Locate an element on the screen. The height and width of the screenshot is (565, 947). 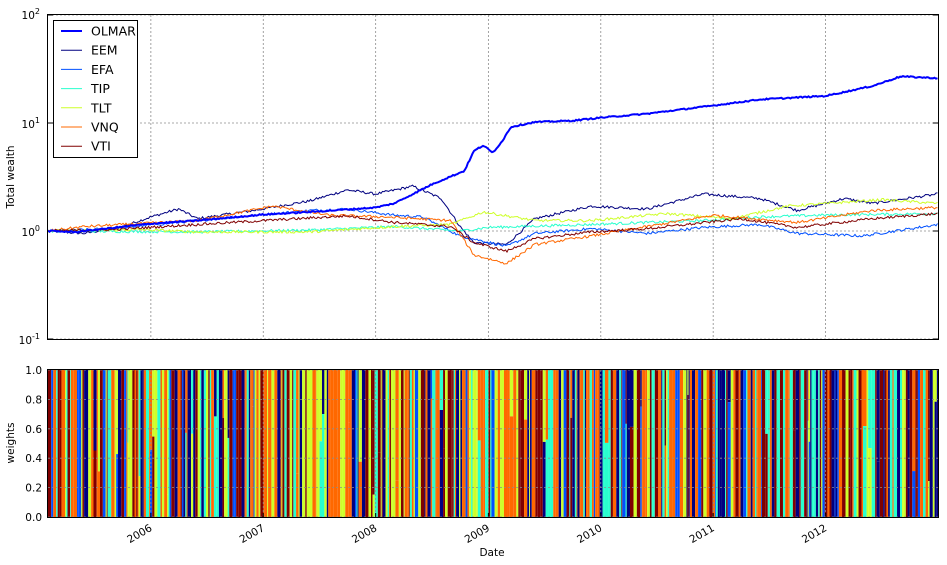
legend-label-tlt: TLT is located at coordinates (101, 107).